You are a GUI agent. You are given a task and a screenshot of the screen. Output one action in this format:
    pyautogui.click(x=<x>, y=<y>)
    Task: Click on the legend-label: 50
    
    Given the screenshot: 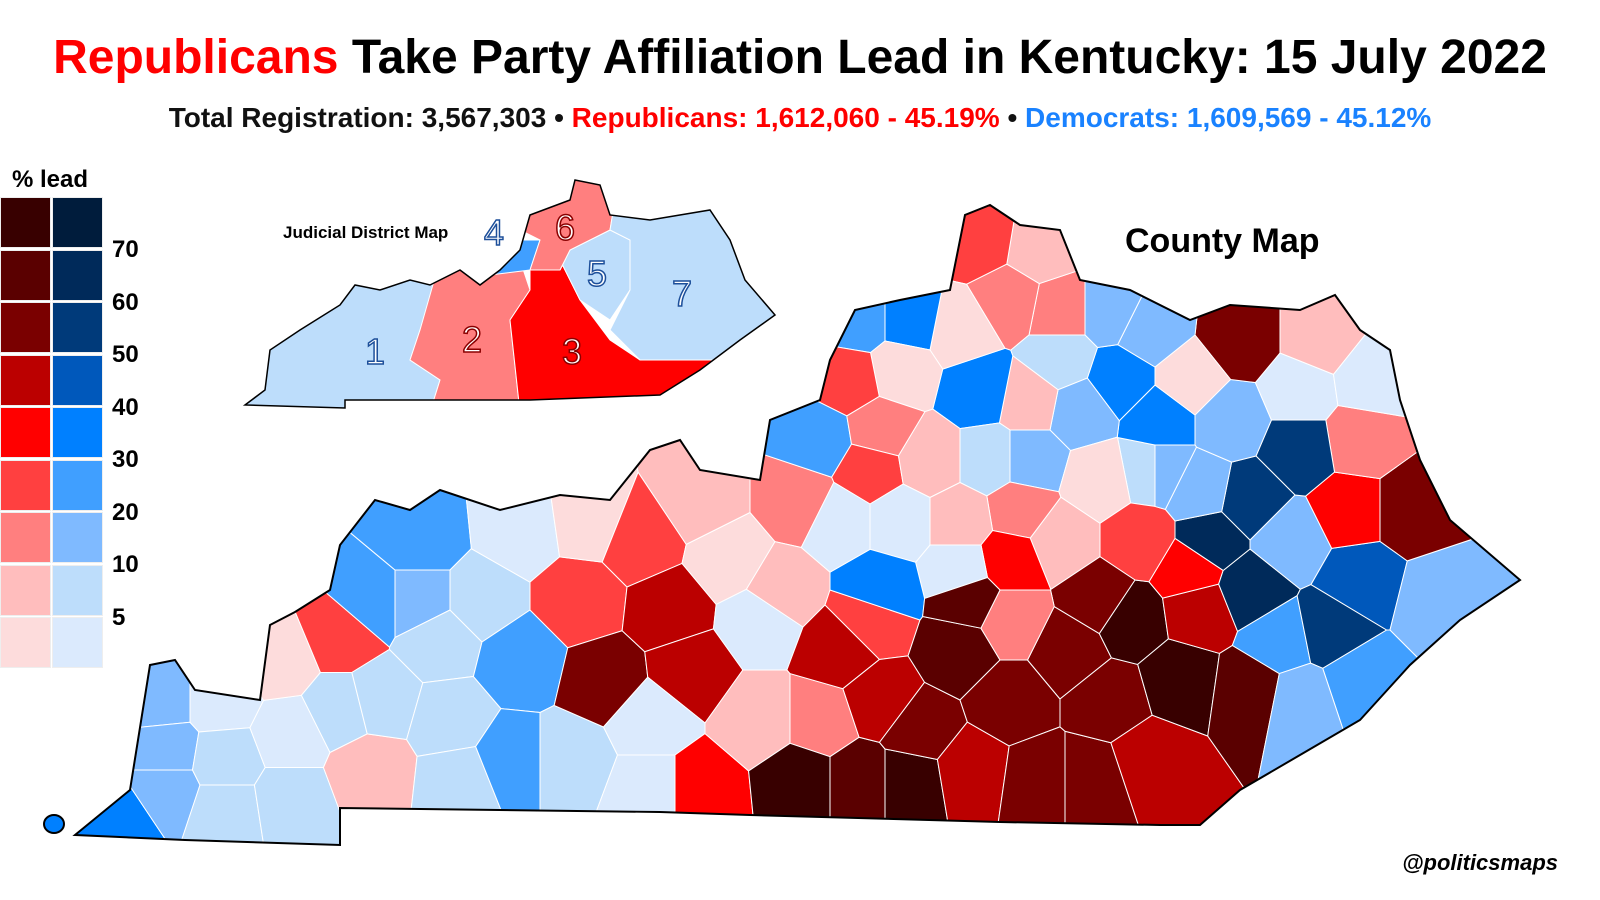 What is the action you would take?
    pyautogui.click(x=125, y=354)
    